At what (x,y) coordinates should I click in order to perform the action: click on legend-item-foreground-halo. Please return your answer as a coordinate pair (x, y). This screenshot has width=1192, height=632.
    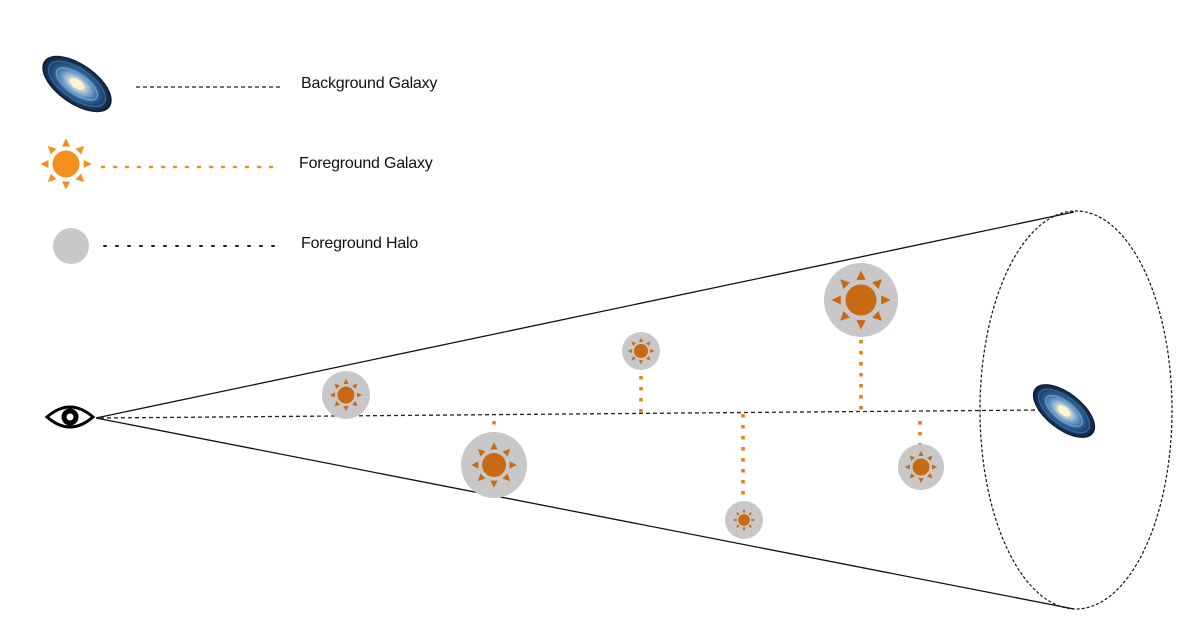
    Looking at the image, I should click on (168, 246).